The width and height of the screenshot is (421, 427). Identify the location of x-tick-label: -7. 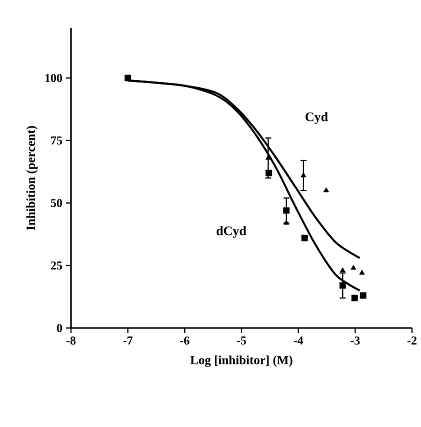
(128, 340).